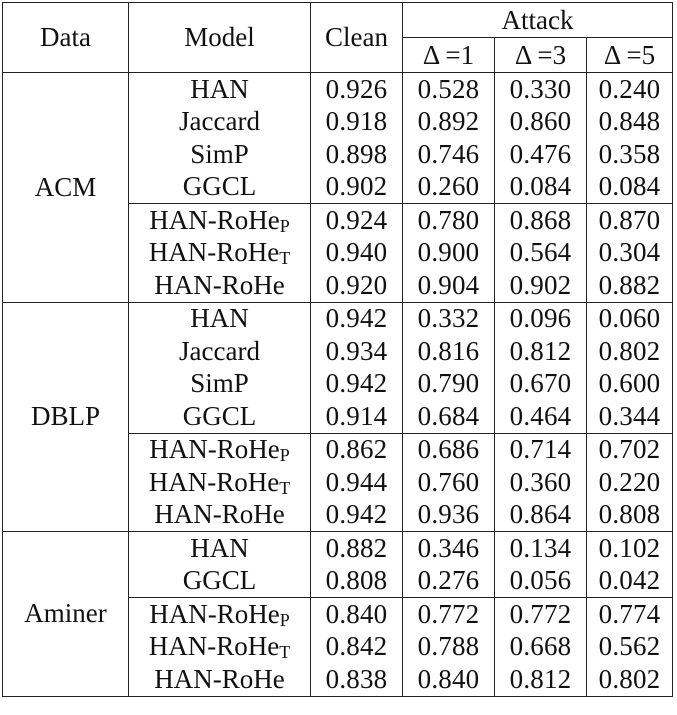 Image resolution: width=677 pixels, height=715 pixels. I want to click on table-row: HAN-RoHeP 0.862 0.686 0.714 0.702, so click(338, 449).